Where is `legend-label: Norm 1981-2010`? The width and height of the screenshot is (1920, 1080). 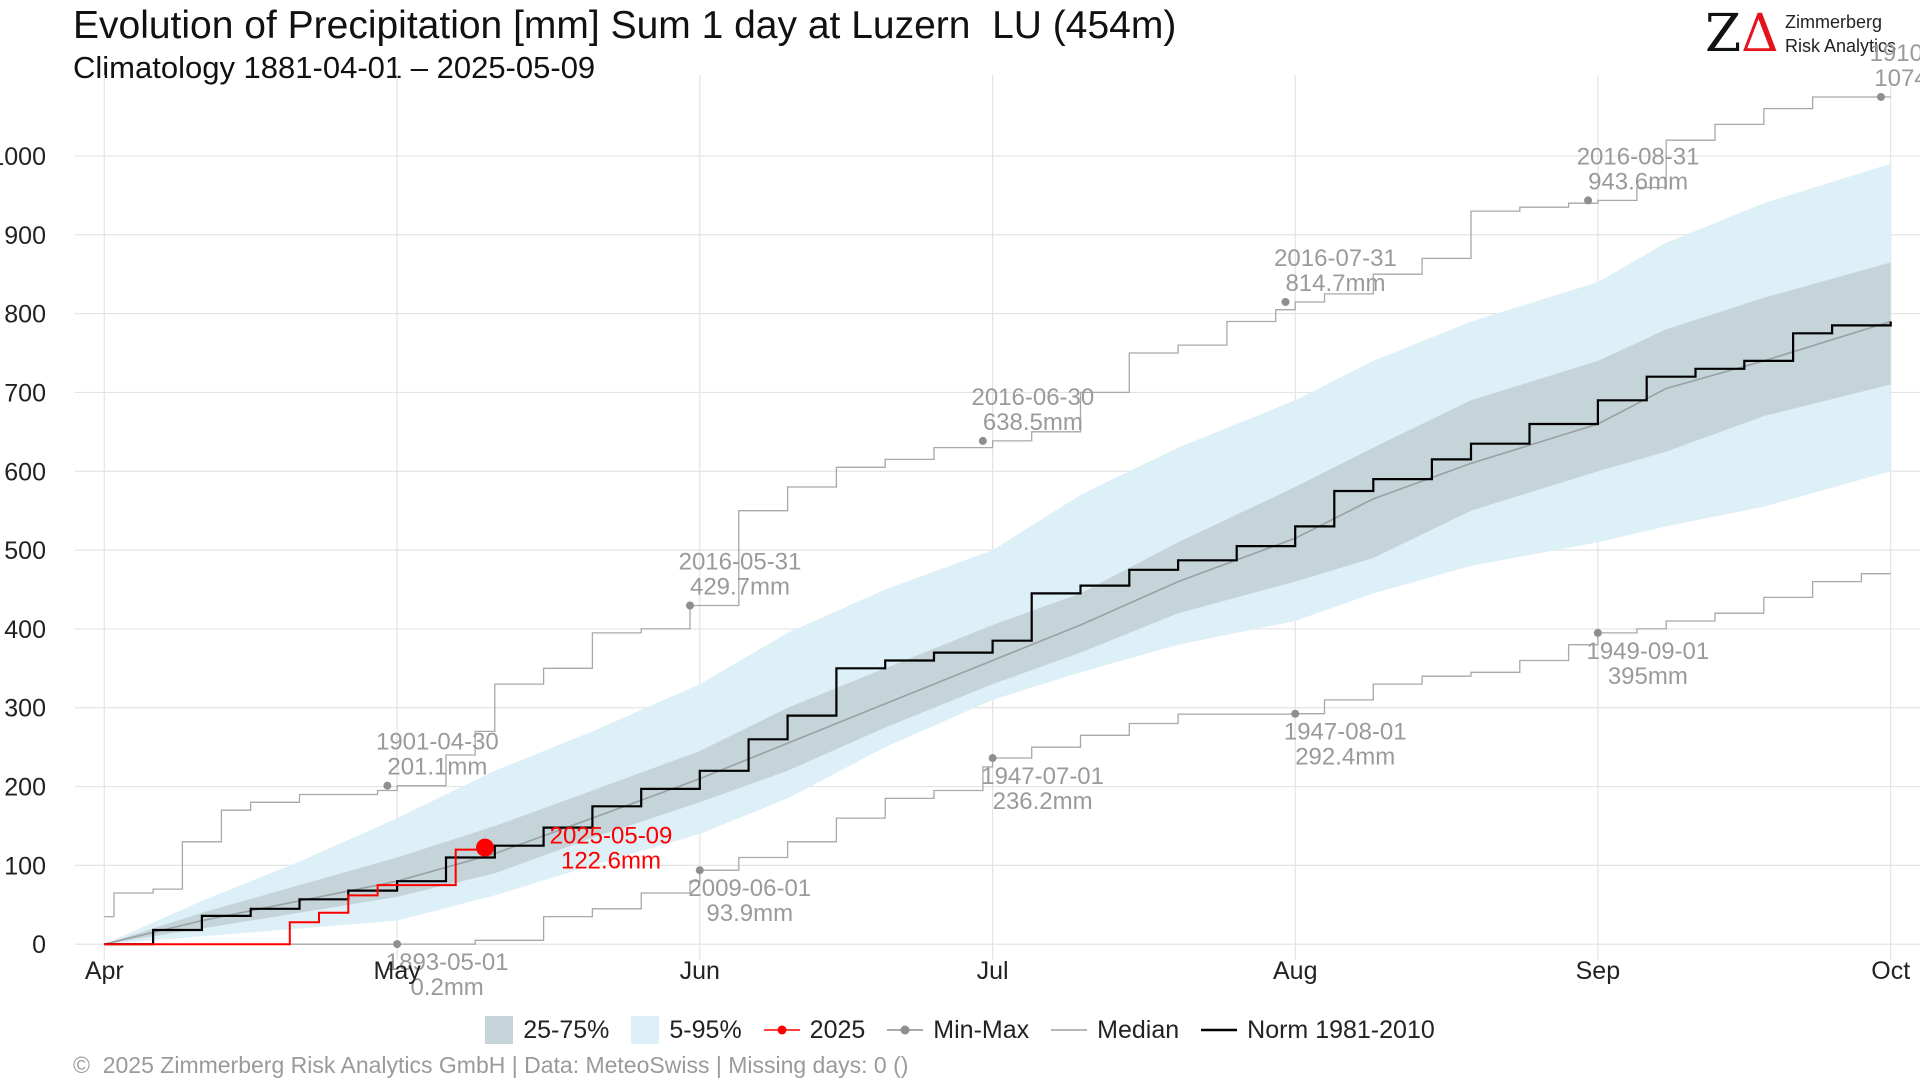 legend-label: Norm 1981-2010 is located at coordinates (1341, 1029).